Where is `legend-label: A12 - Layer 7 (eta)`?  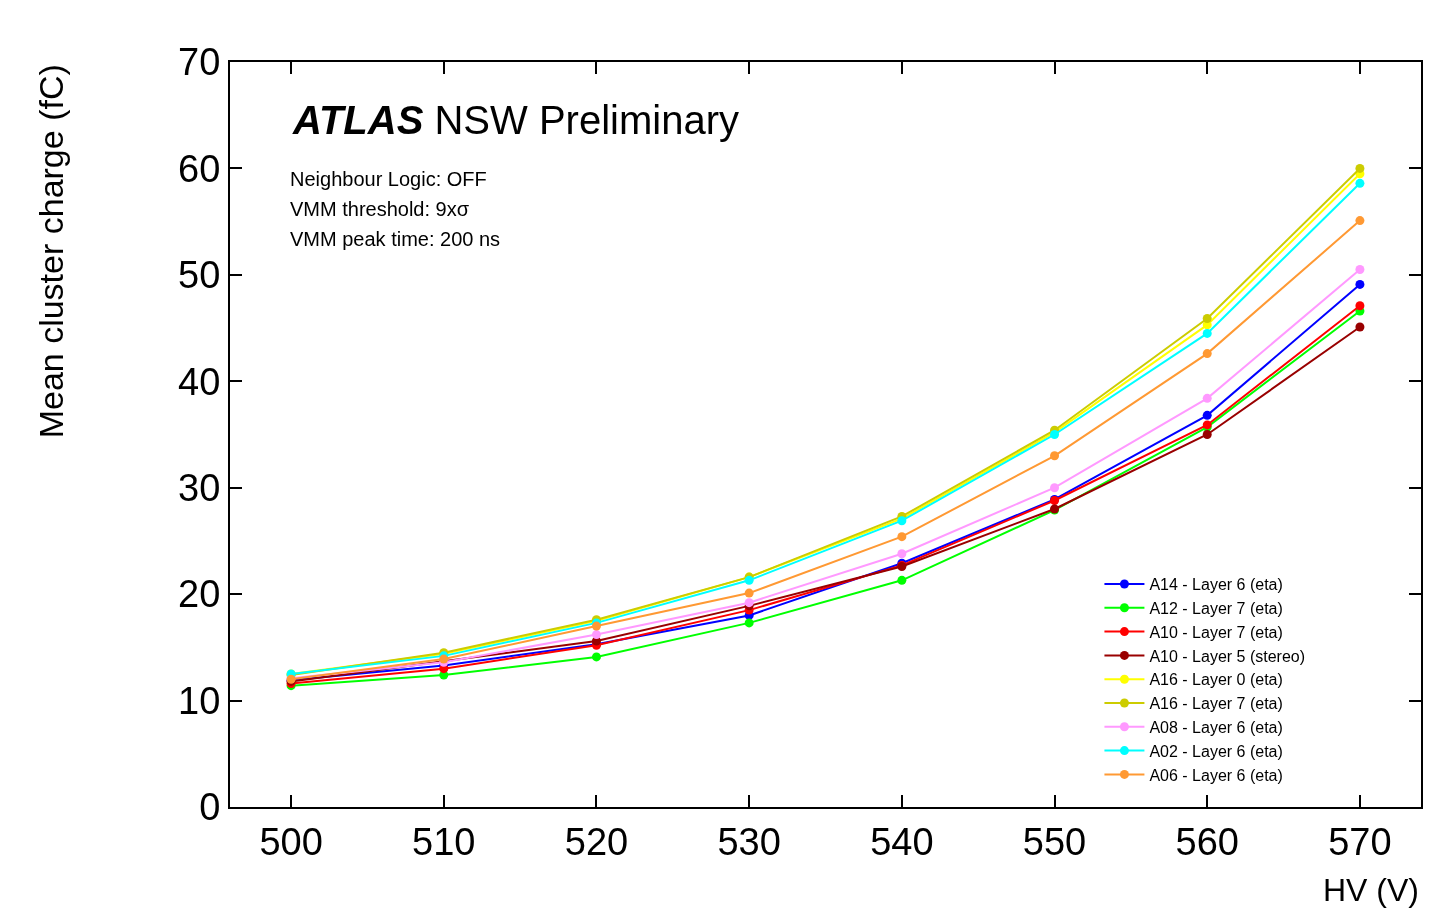
legend-label: A12 - Layer 7 (eta) is located at coordinates (1216, 609).